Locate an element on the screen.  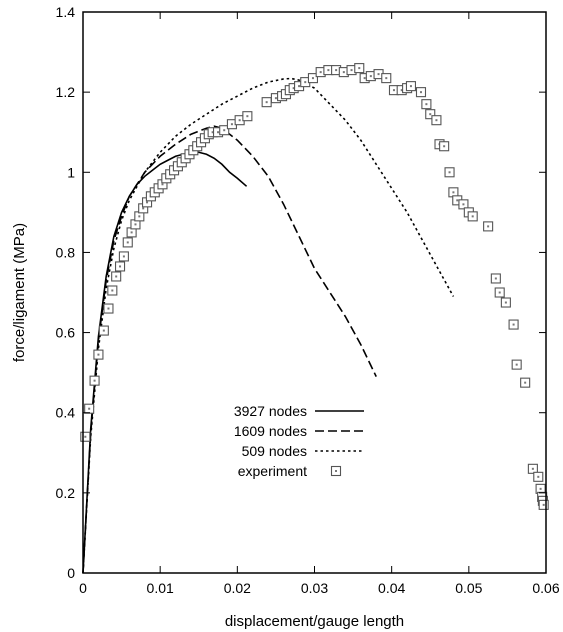
x-tick-label: 0.06 is located at coordinates (545, 588).